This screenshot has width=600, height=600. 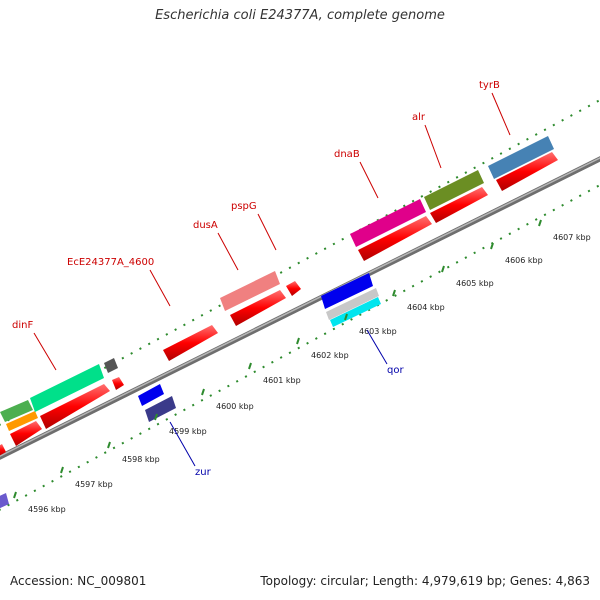 What do you see at coordinates (330, 355) in the screenshot?
I see `tick-label: 4602 kbp` at bounding box center [330, 355].